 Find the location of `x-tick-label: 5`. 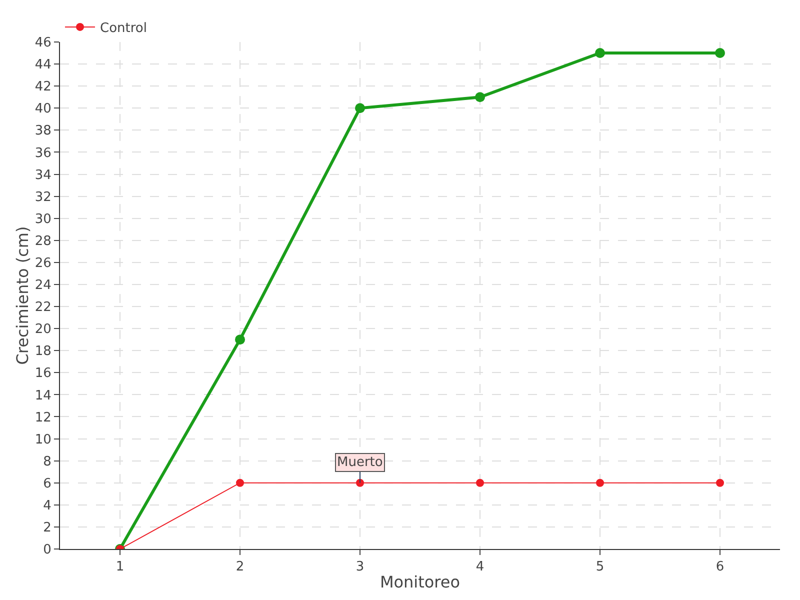

x-tick-label: 5 is located at coordinates (600, 567).